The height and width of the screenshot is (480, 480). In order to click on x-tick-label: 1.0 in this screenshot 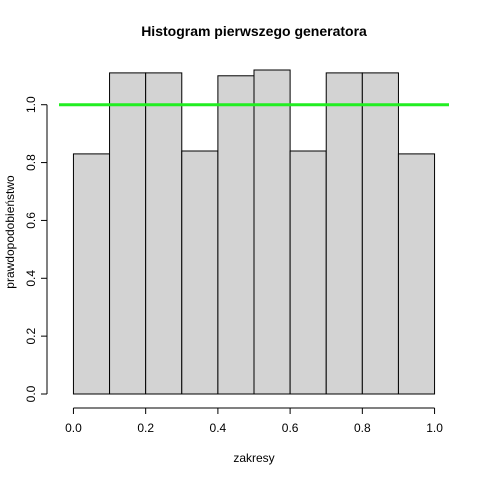, I will do `click(434, 428)`.